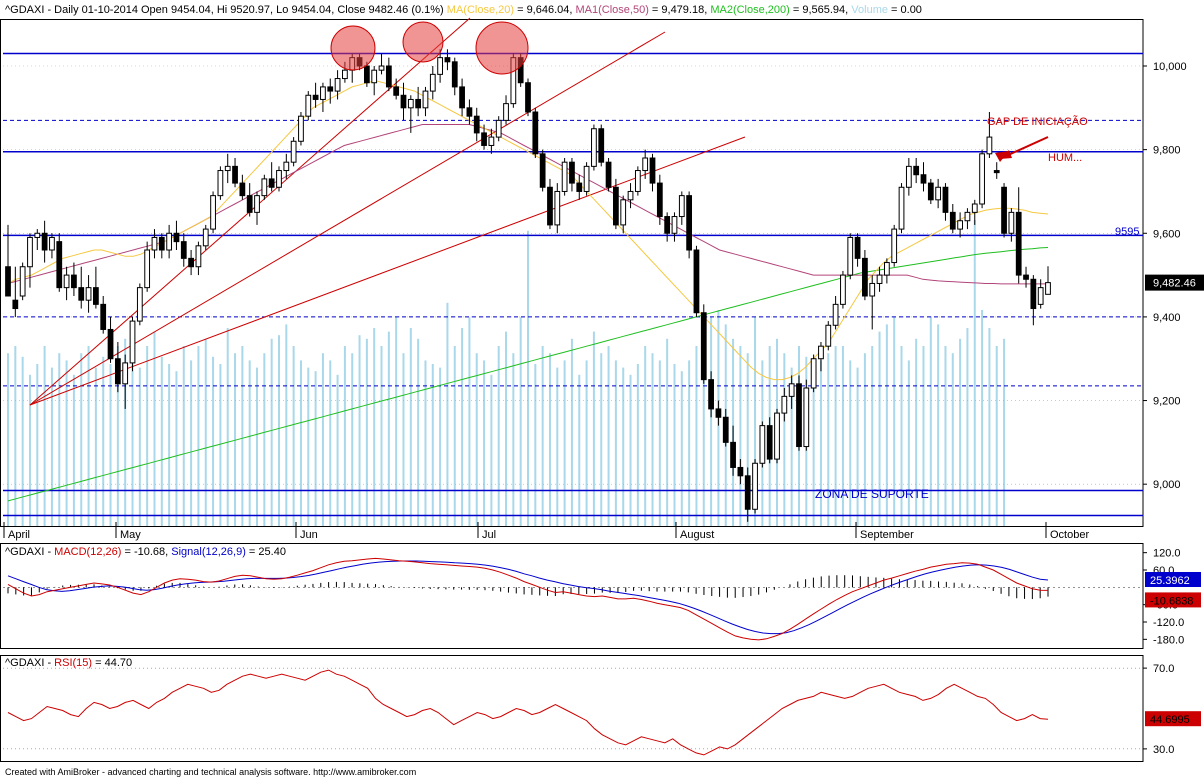  What do you see at coordinates (73, 663) in the screenshot?
I see `header-segment: RSI(15)` at bounding box center [73, 663].